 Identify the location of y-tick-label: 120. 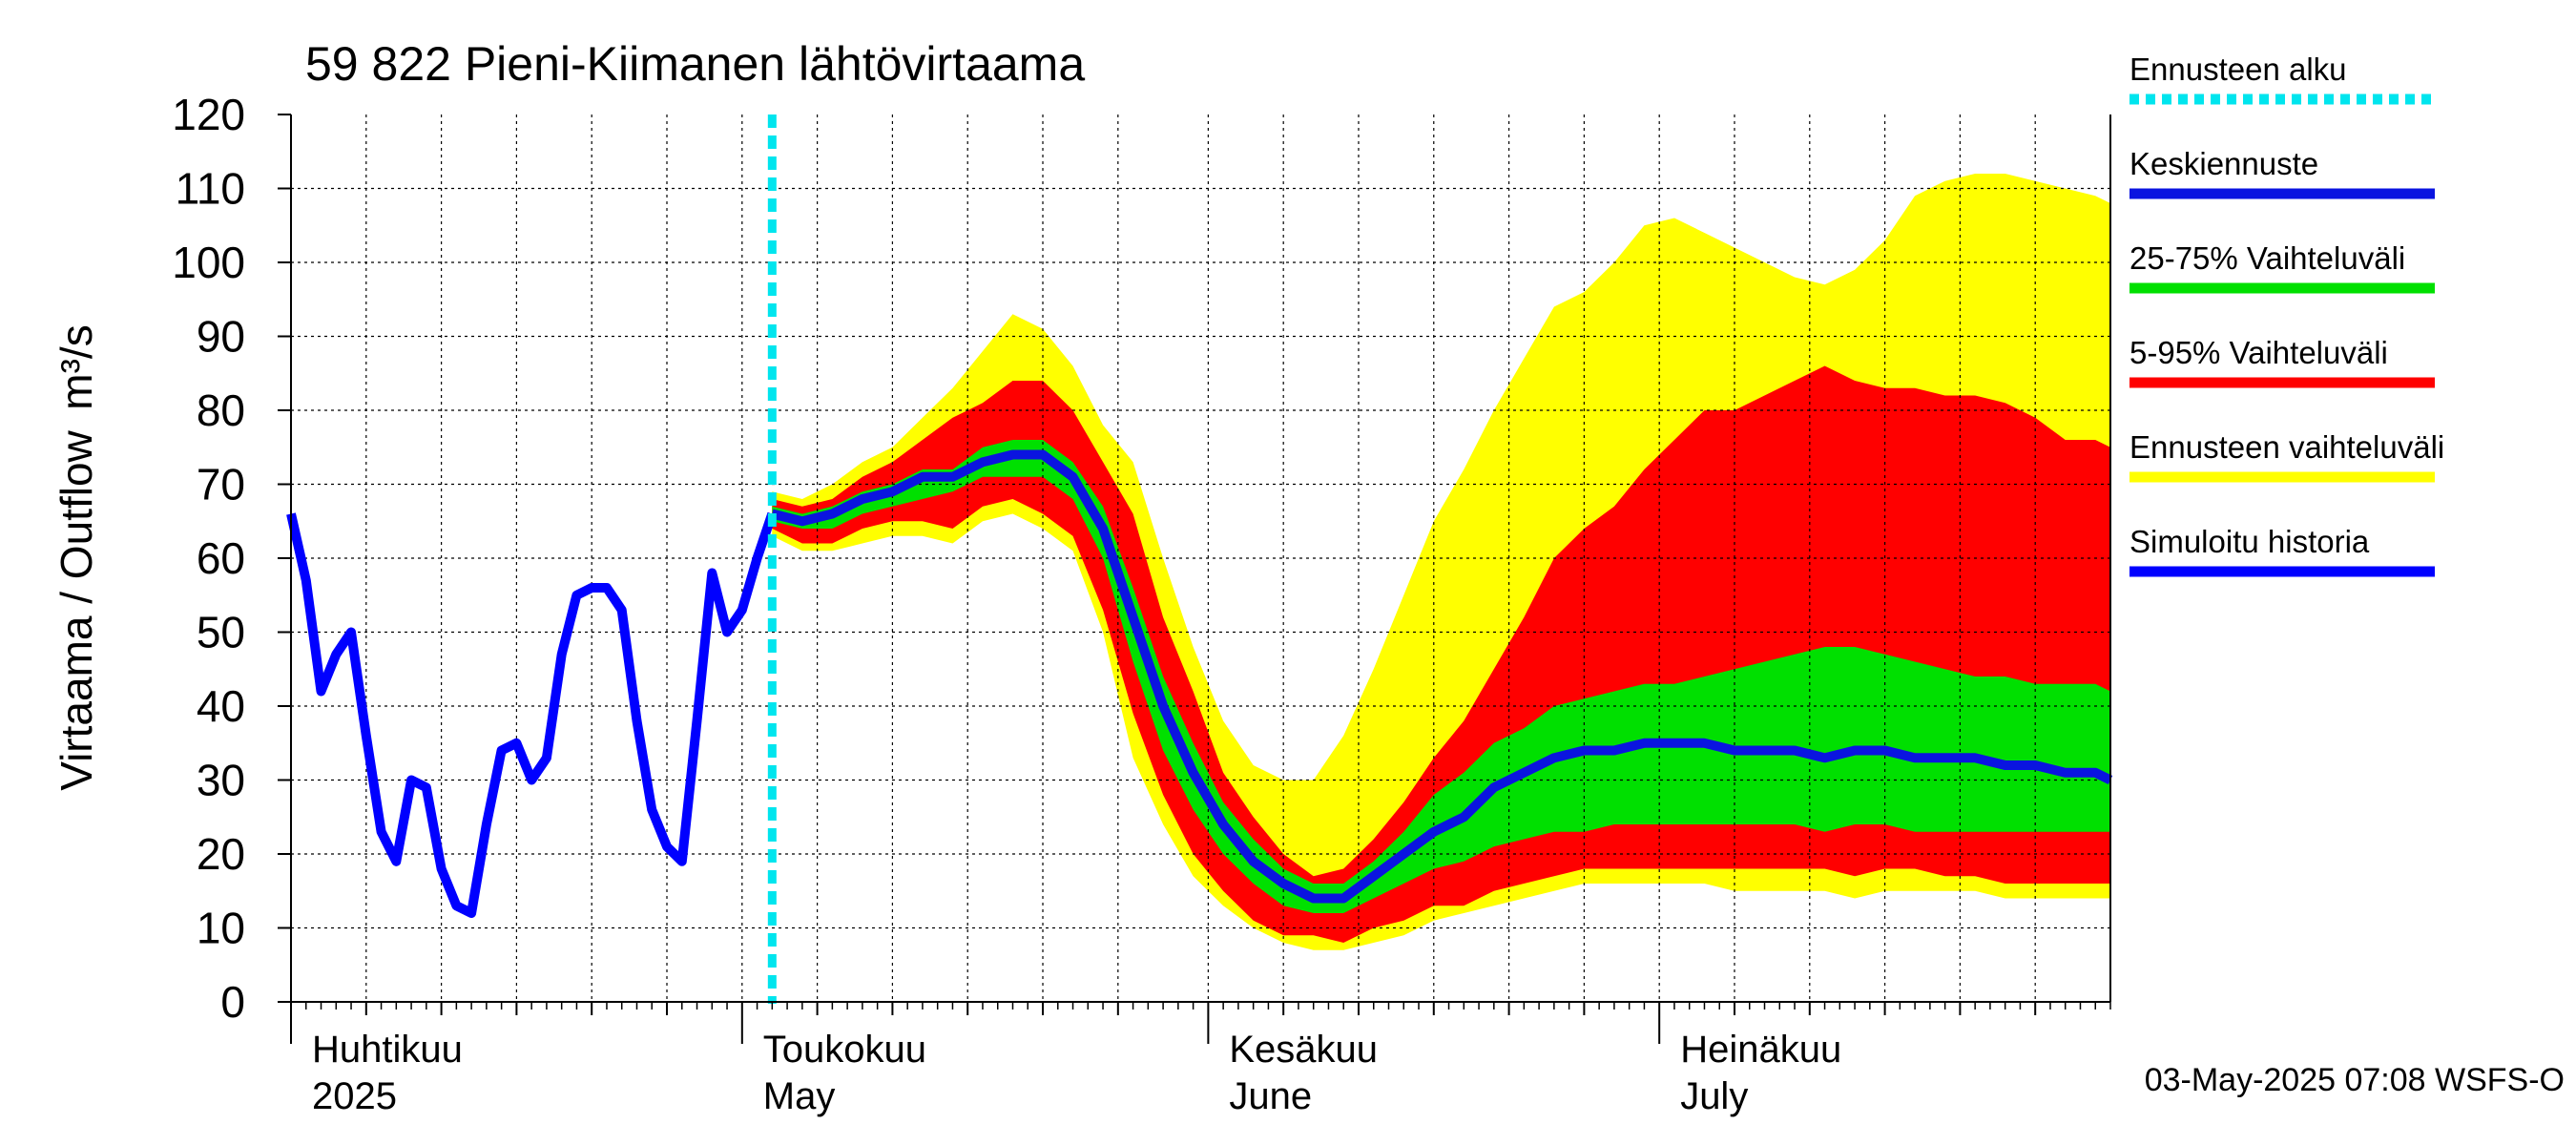
(208, 114).